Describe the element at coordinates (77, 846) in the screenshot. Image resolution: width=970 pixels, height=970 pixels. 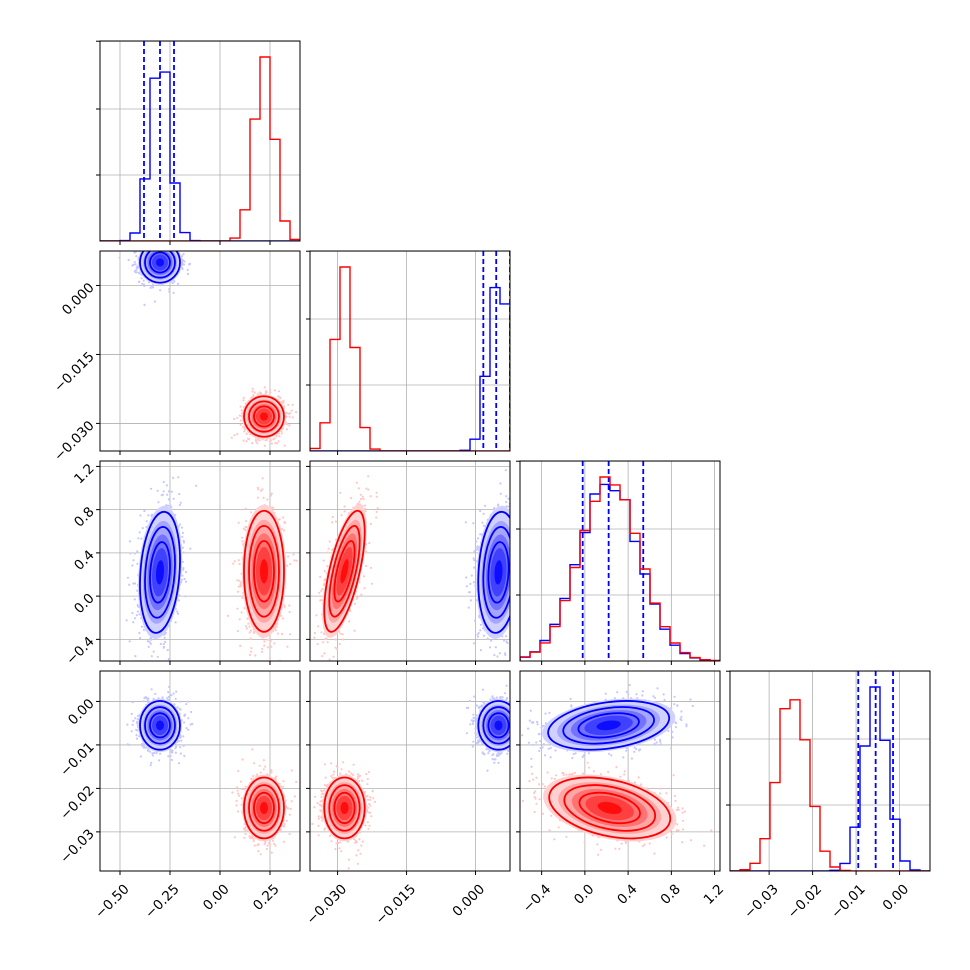
I see `y-tick-label: −0.03` at that location.